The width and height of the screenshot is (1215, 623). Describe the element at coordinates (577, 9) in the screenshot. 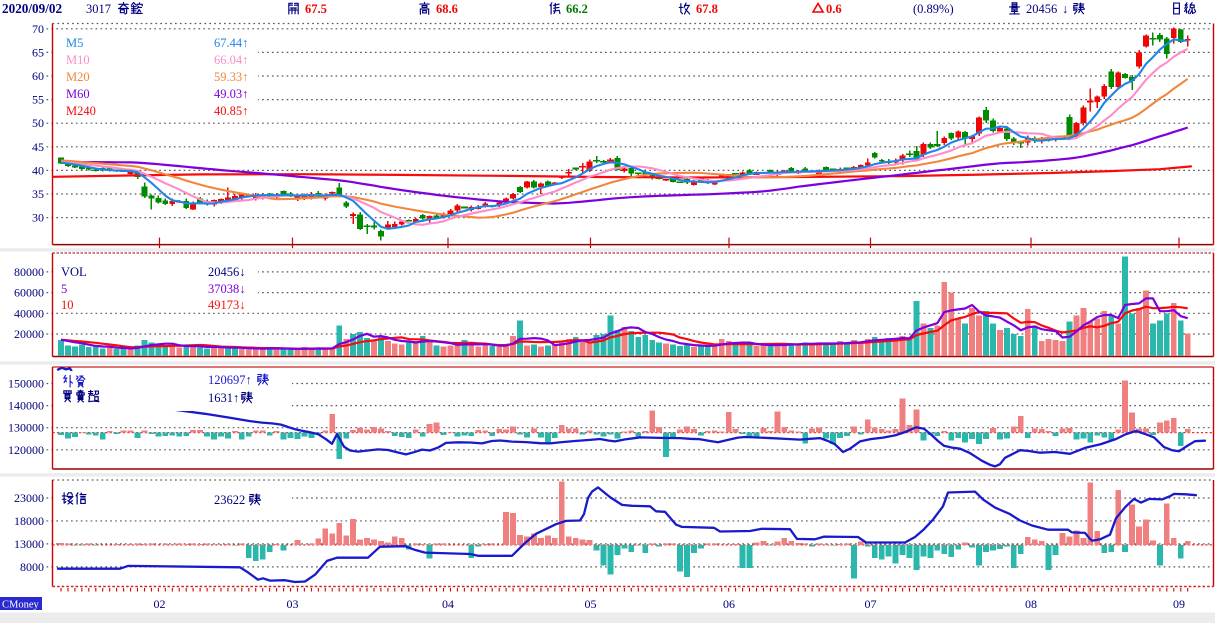

I see `svg-text: 66.2` at that location.